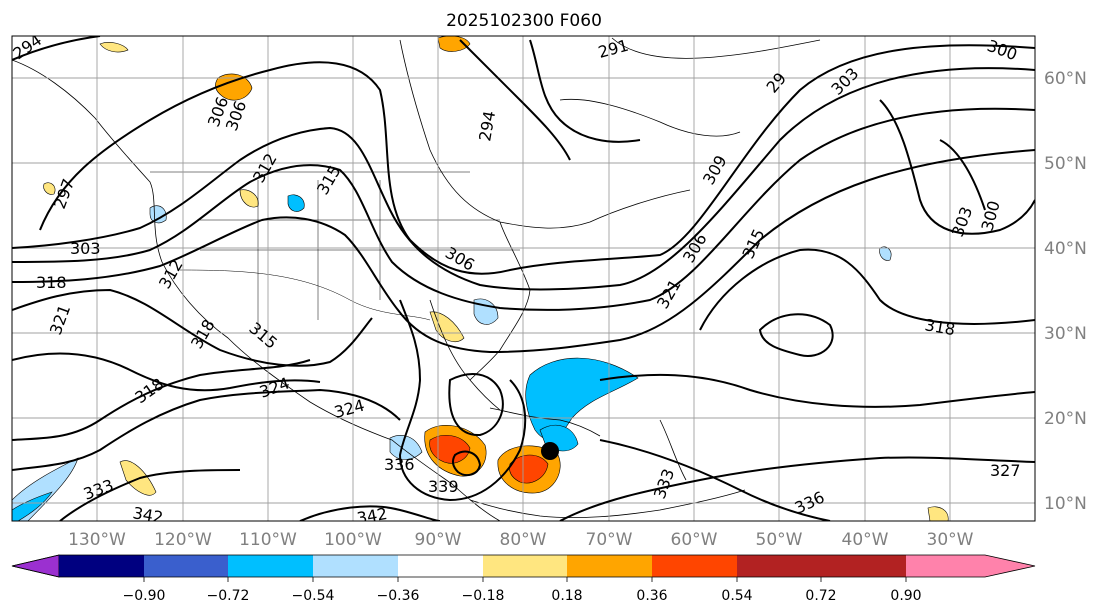  What do you see at coordinates (524, 21) in the screenshot?
I see `map-title: 2025102300 F060` at bounding box center [524, 21].